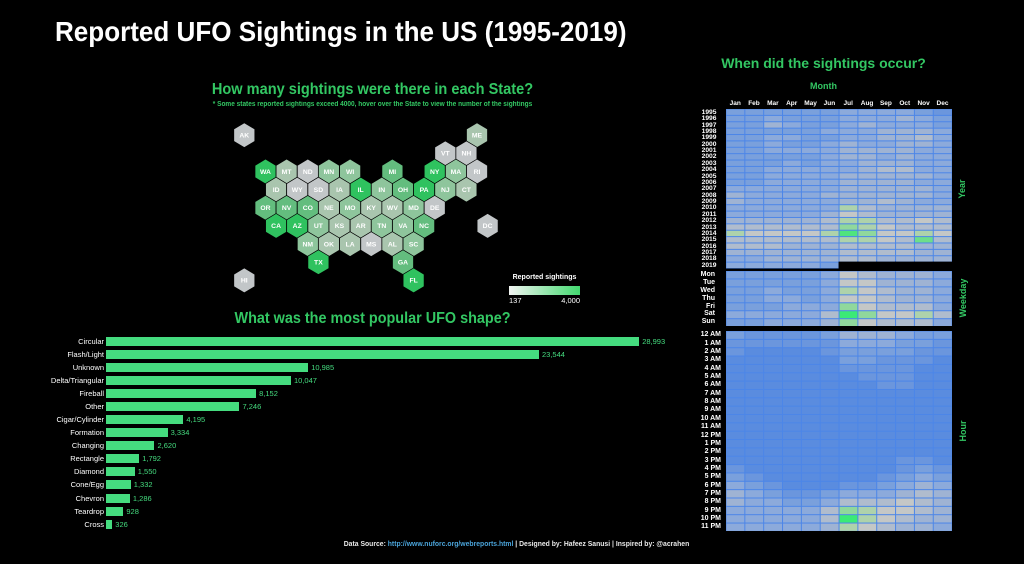 The image size is (1024, 564). What do you see at coordinates (319, 190) in the screenshot?
I see `svg-text: SD` at bounding box center [319, 190].